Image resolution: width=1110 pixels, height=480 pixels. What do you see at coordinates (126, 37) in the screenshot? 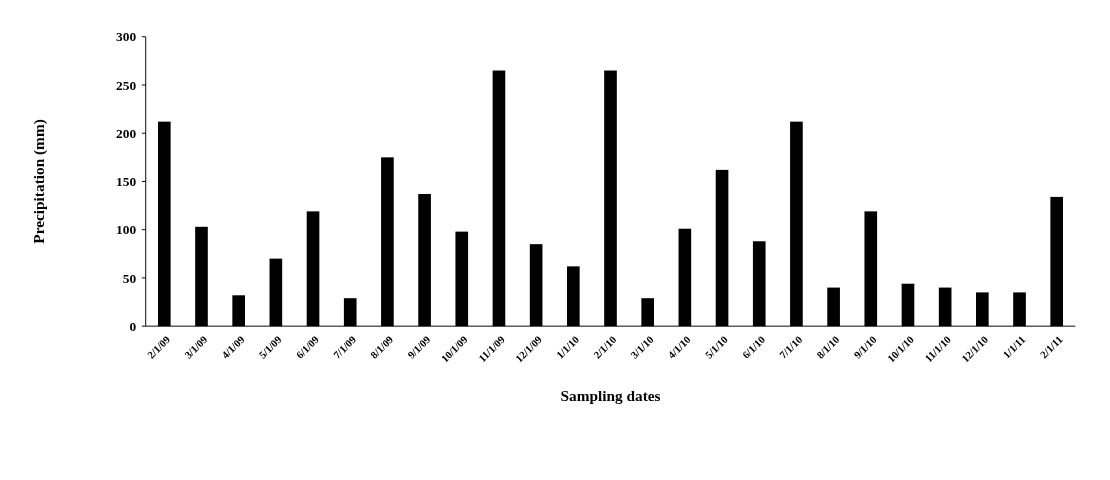
I see `y-tick-label: 300` at bounding box center [126, 37].